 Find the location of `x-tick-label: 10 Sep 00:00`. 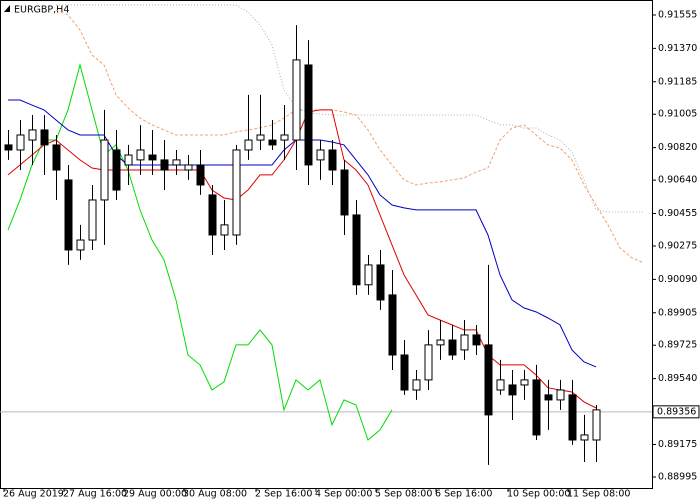

x-tick-label: 10 Sep 00:00 is located at coordinates (538, 494).